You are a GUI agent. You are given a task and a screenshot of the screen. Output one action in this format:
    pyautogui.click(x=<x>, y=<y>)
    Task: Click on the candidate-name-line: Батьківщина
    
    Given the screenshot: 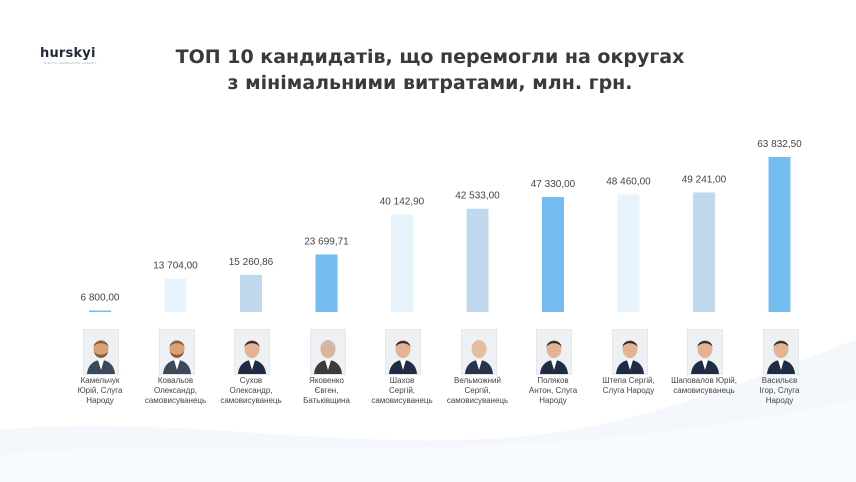 What is the action you would take?
    pyautogui.click(x=326, y=400)
    